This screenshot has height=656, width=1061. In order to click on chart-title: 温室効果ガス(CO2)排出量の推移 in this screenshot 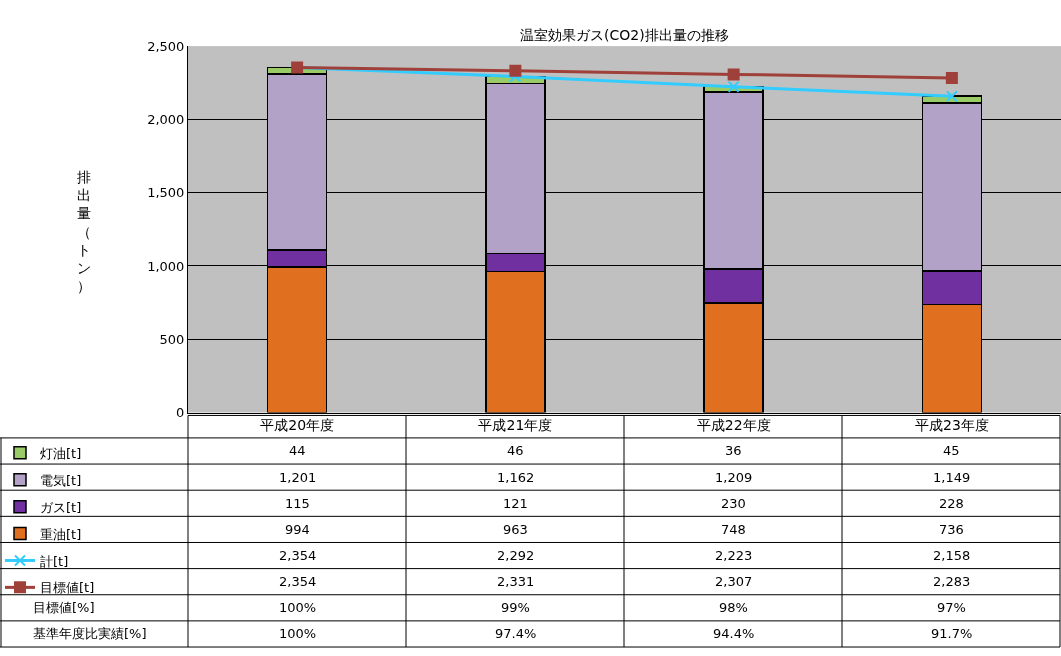, I will do `click(624, 35)`.